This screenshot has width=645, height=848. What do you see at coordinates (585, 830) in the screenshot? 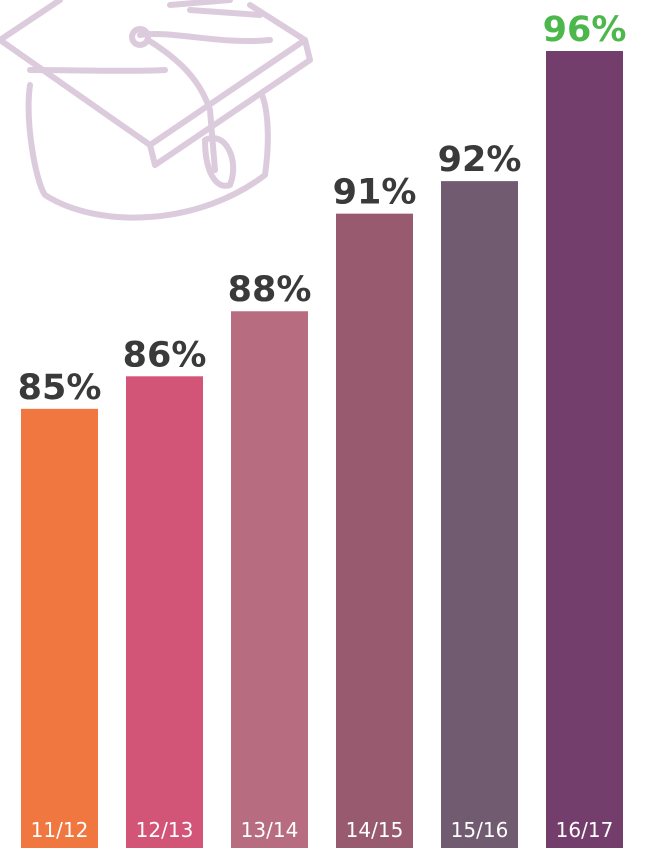
I see `x-tick-label: 16/17` at bounding box center [585, 830].